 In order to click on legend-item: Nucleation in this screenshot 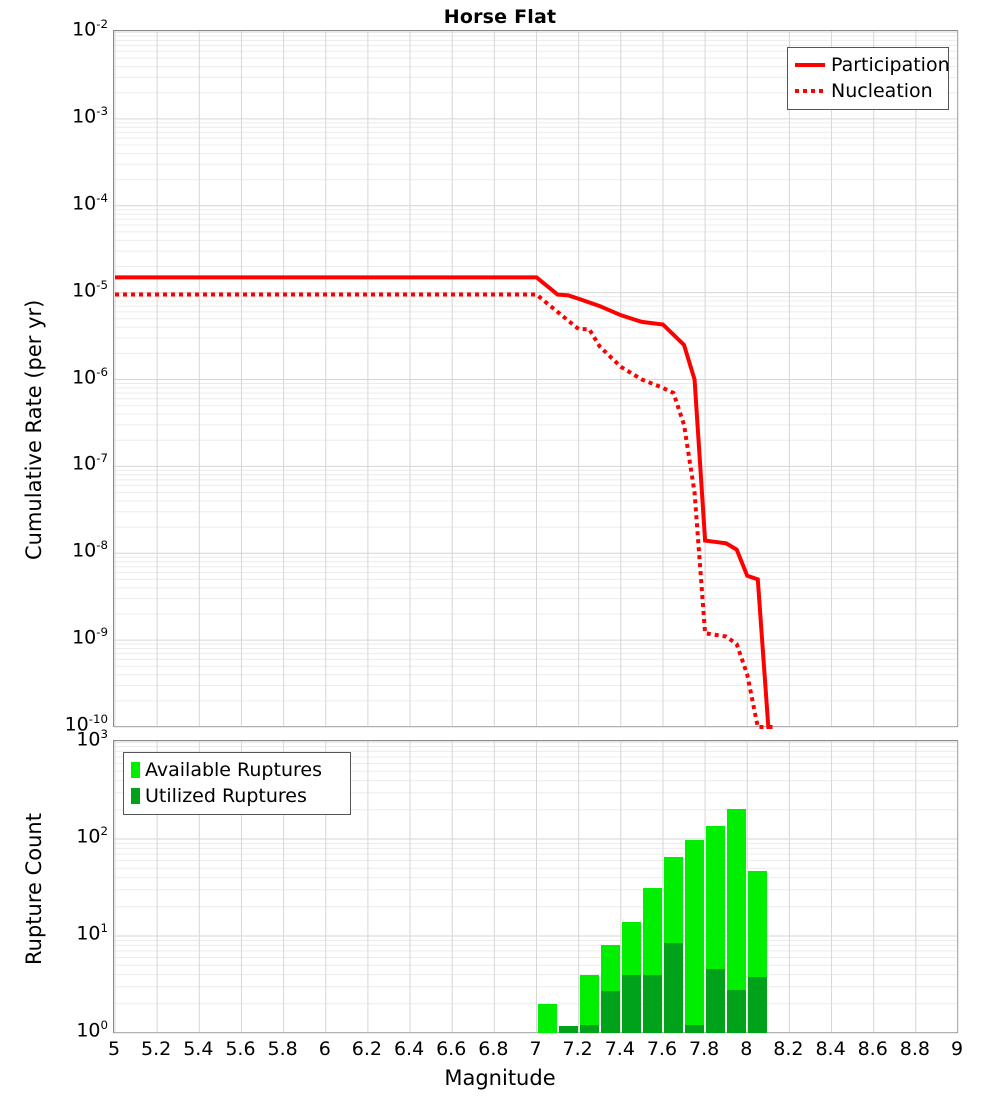, I will do `click(868, 91)`.